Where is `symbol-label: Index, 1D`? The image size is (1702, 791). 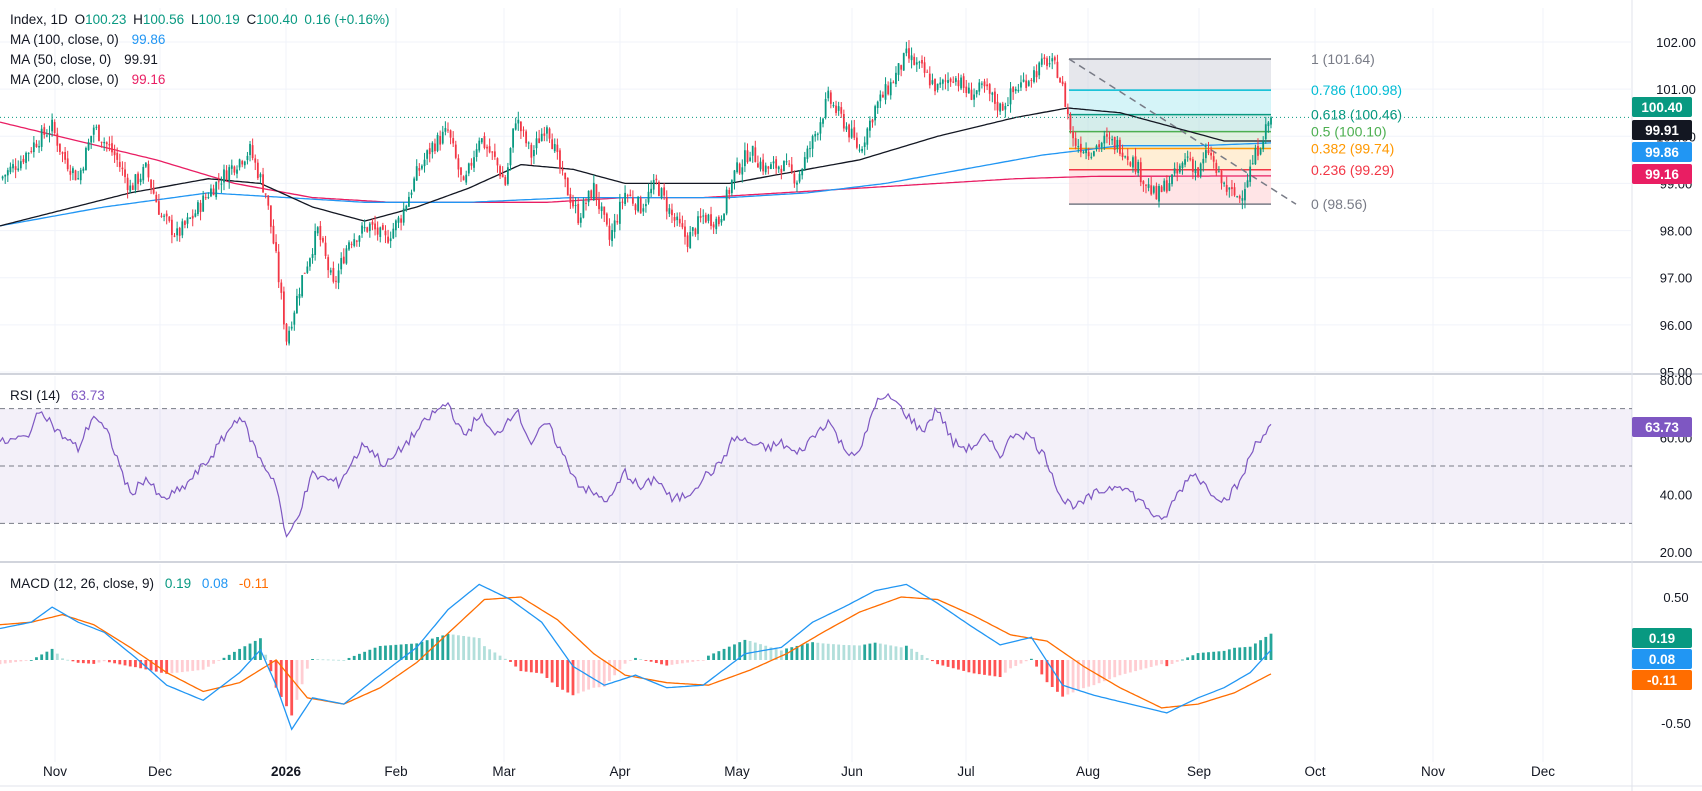
symbol-label: Index, 1D is located at coordinates (39, 19).